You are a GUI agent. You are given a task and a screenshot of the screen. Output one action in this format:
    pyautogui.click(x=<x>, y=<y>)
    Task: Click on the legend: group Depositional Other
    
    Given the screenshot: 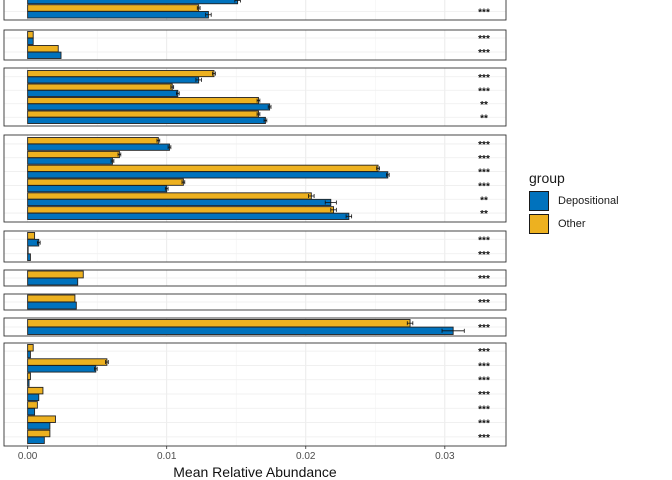 What is the action you would take?
    pyautogui.click(x=574, y=203)
    